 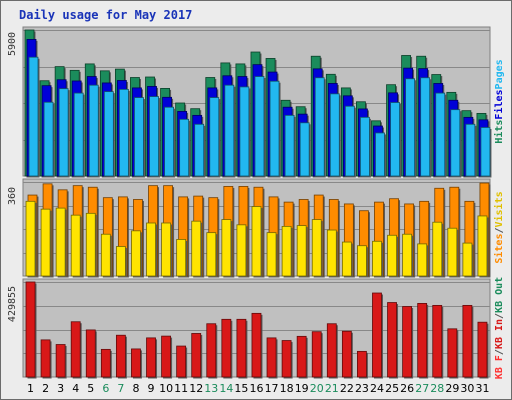 What do you see at coordinates (499, 295) in the screenshot?
I see `legend-entry: KB Out` at bounding box center [499, 295].